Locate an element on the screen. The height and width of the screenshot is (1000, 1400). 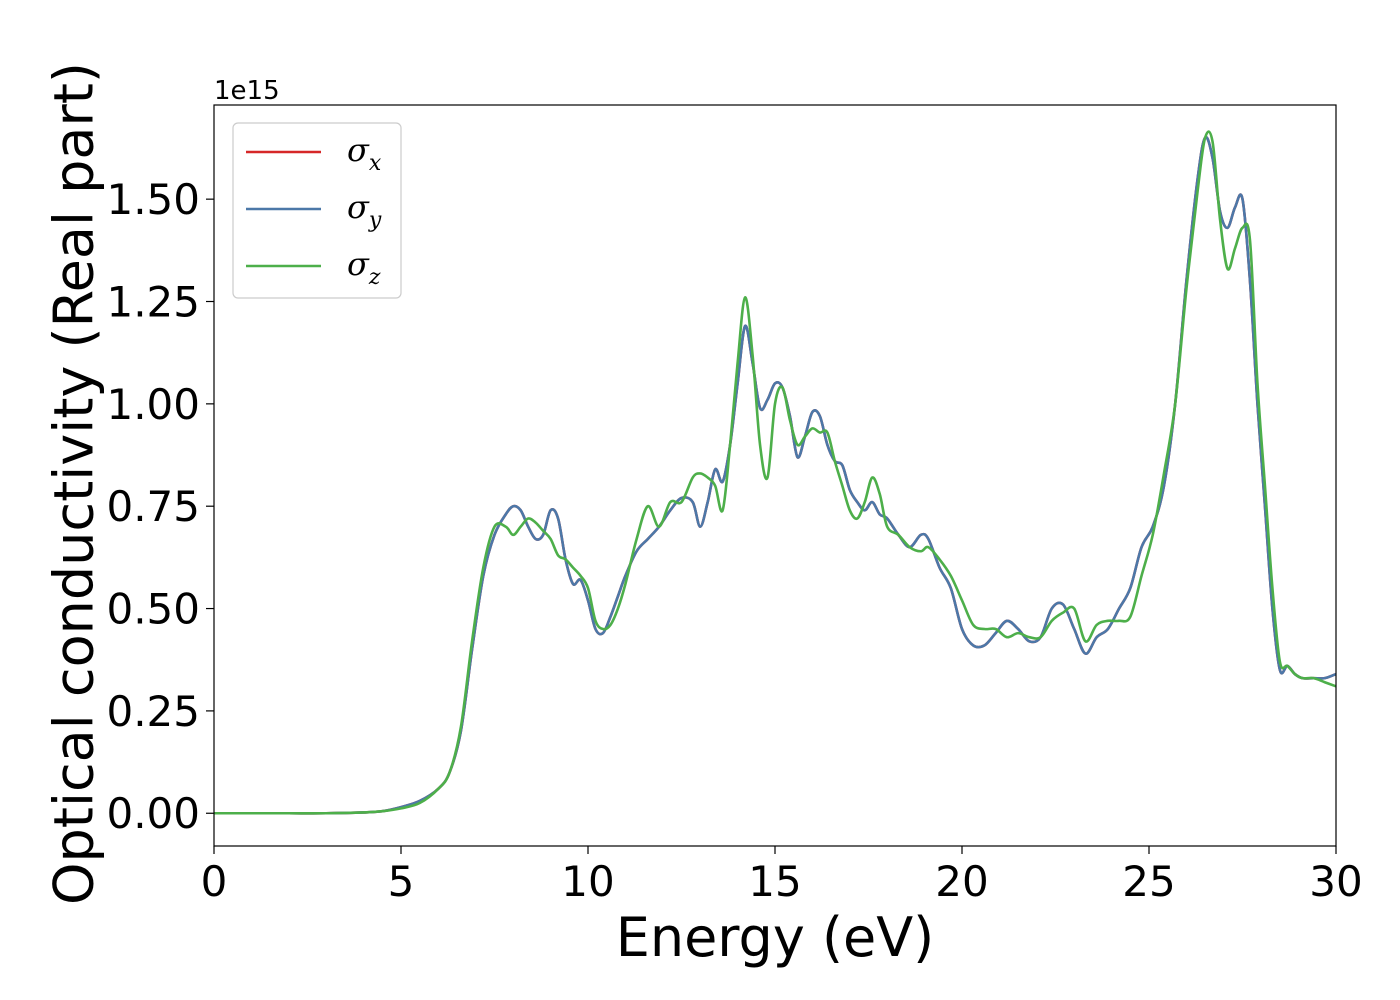
y-tick-label: 0.75 is located at coordinates (153, 506).